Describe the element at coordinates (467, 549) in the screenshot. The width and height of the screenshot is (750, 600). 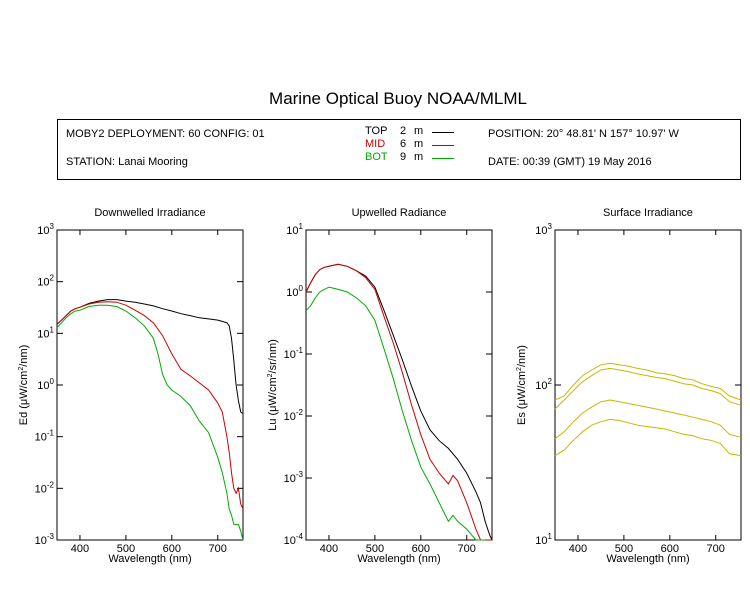
I see `x-tick-label: 700` at that location.